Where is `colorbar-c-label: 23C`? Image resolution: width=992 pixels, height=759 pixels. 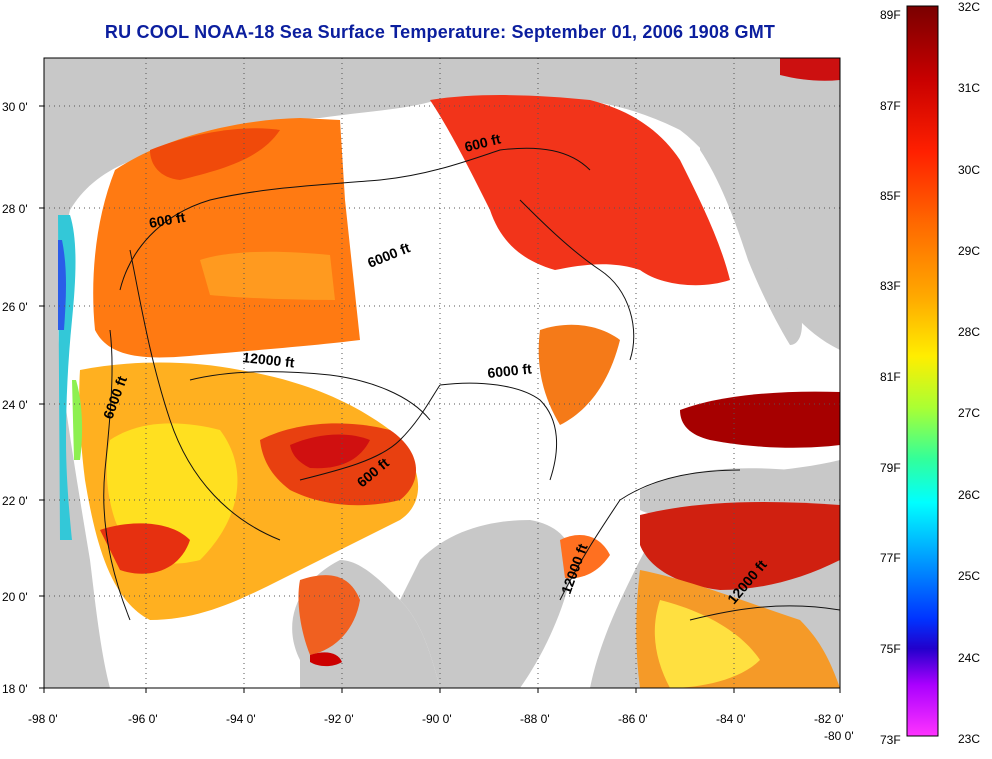
colorbar-c-label: 23C is located at coordinates (969, 739).